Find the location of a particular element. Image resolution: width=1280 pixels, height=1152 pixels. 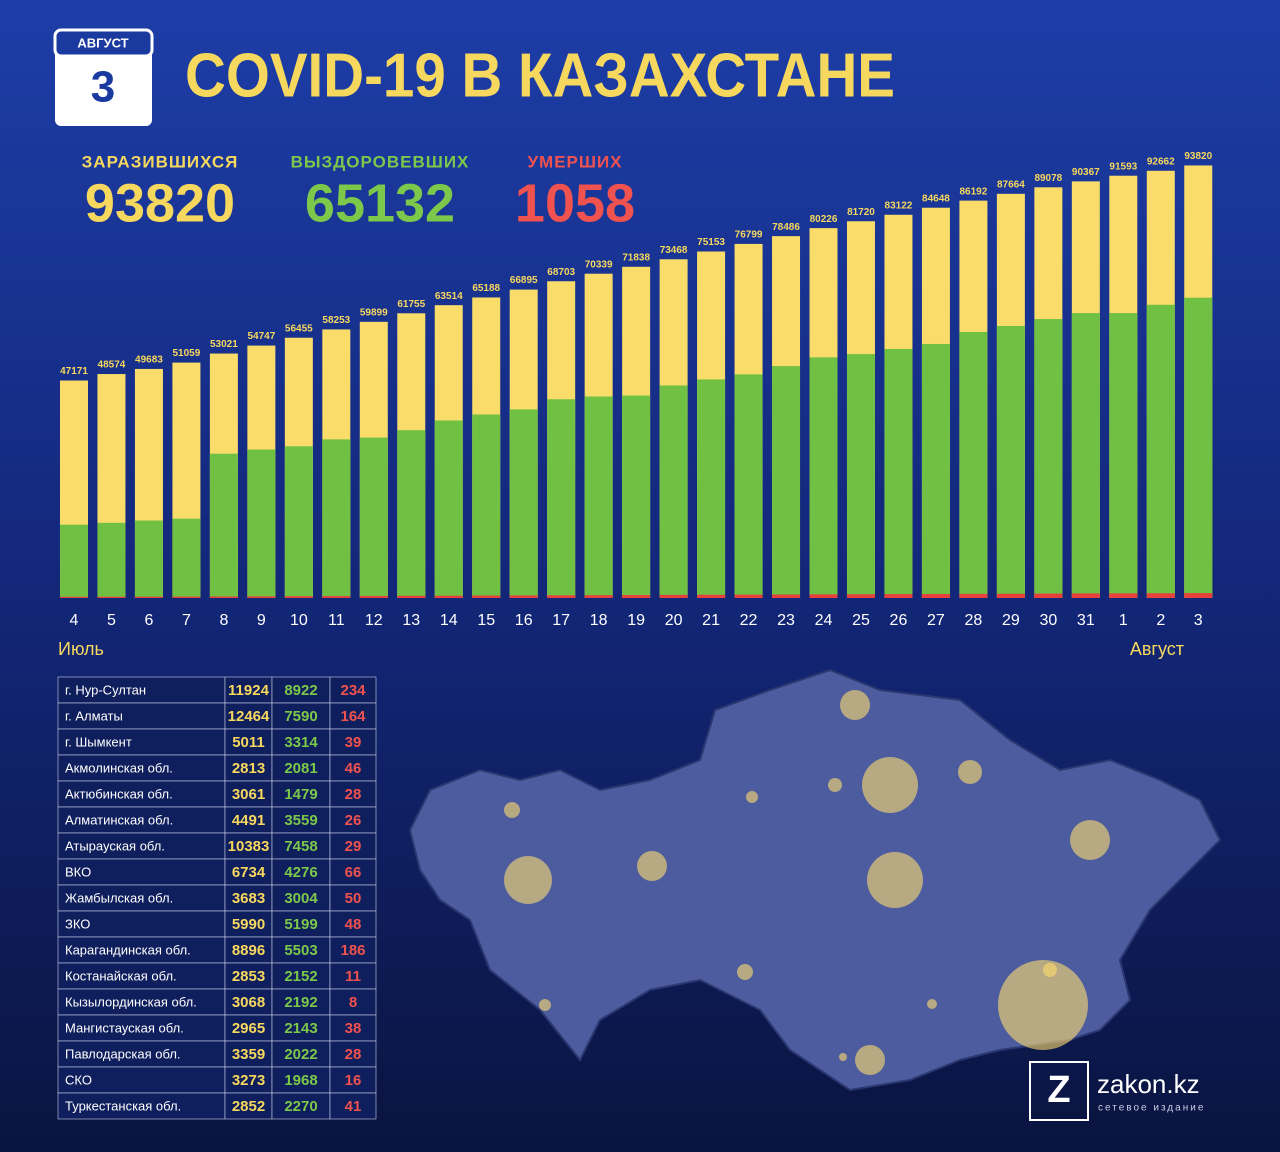

x-tick-label: 20 is located at coordinates (674, 620).